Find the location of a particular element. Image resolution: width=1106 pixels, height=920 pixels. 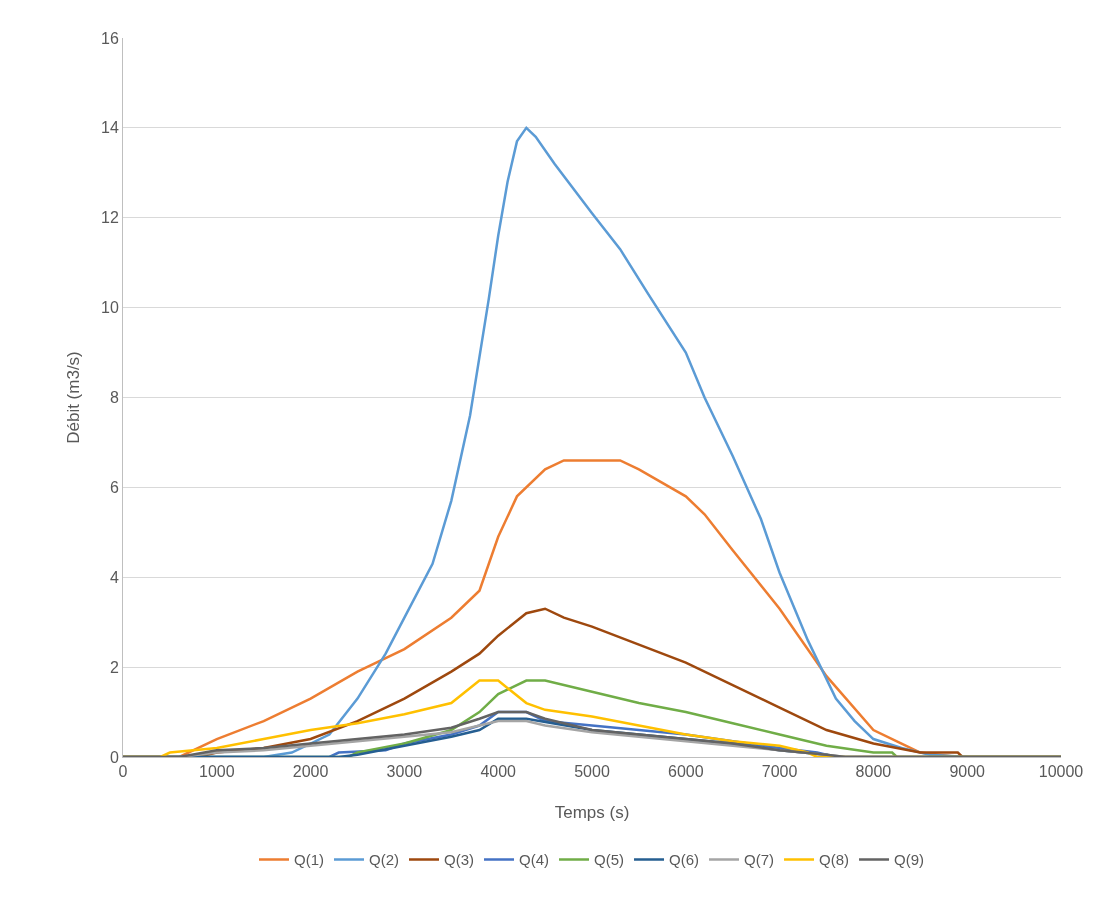

y-tick-label: 16 is located at coordinates (110, 38).